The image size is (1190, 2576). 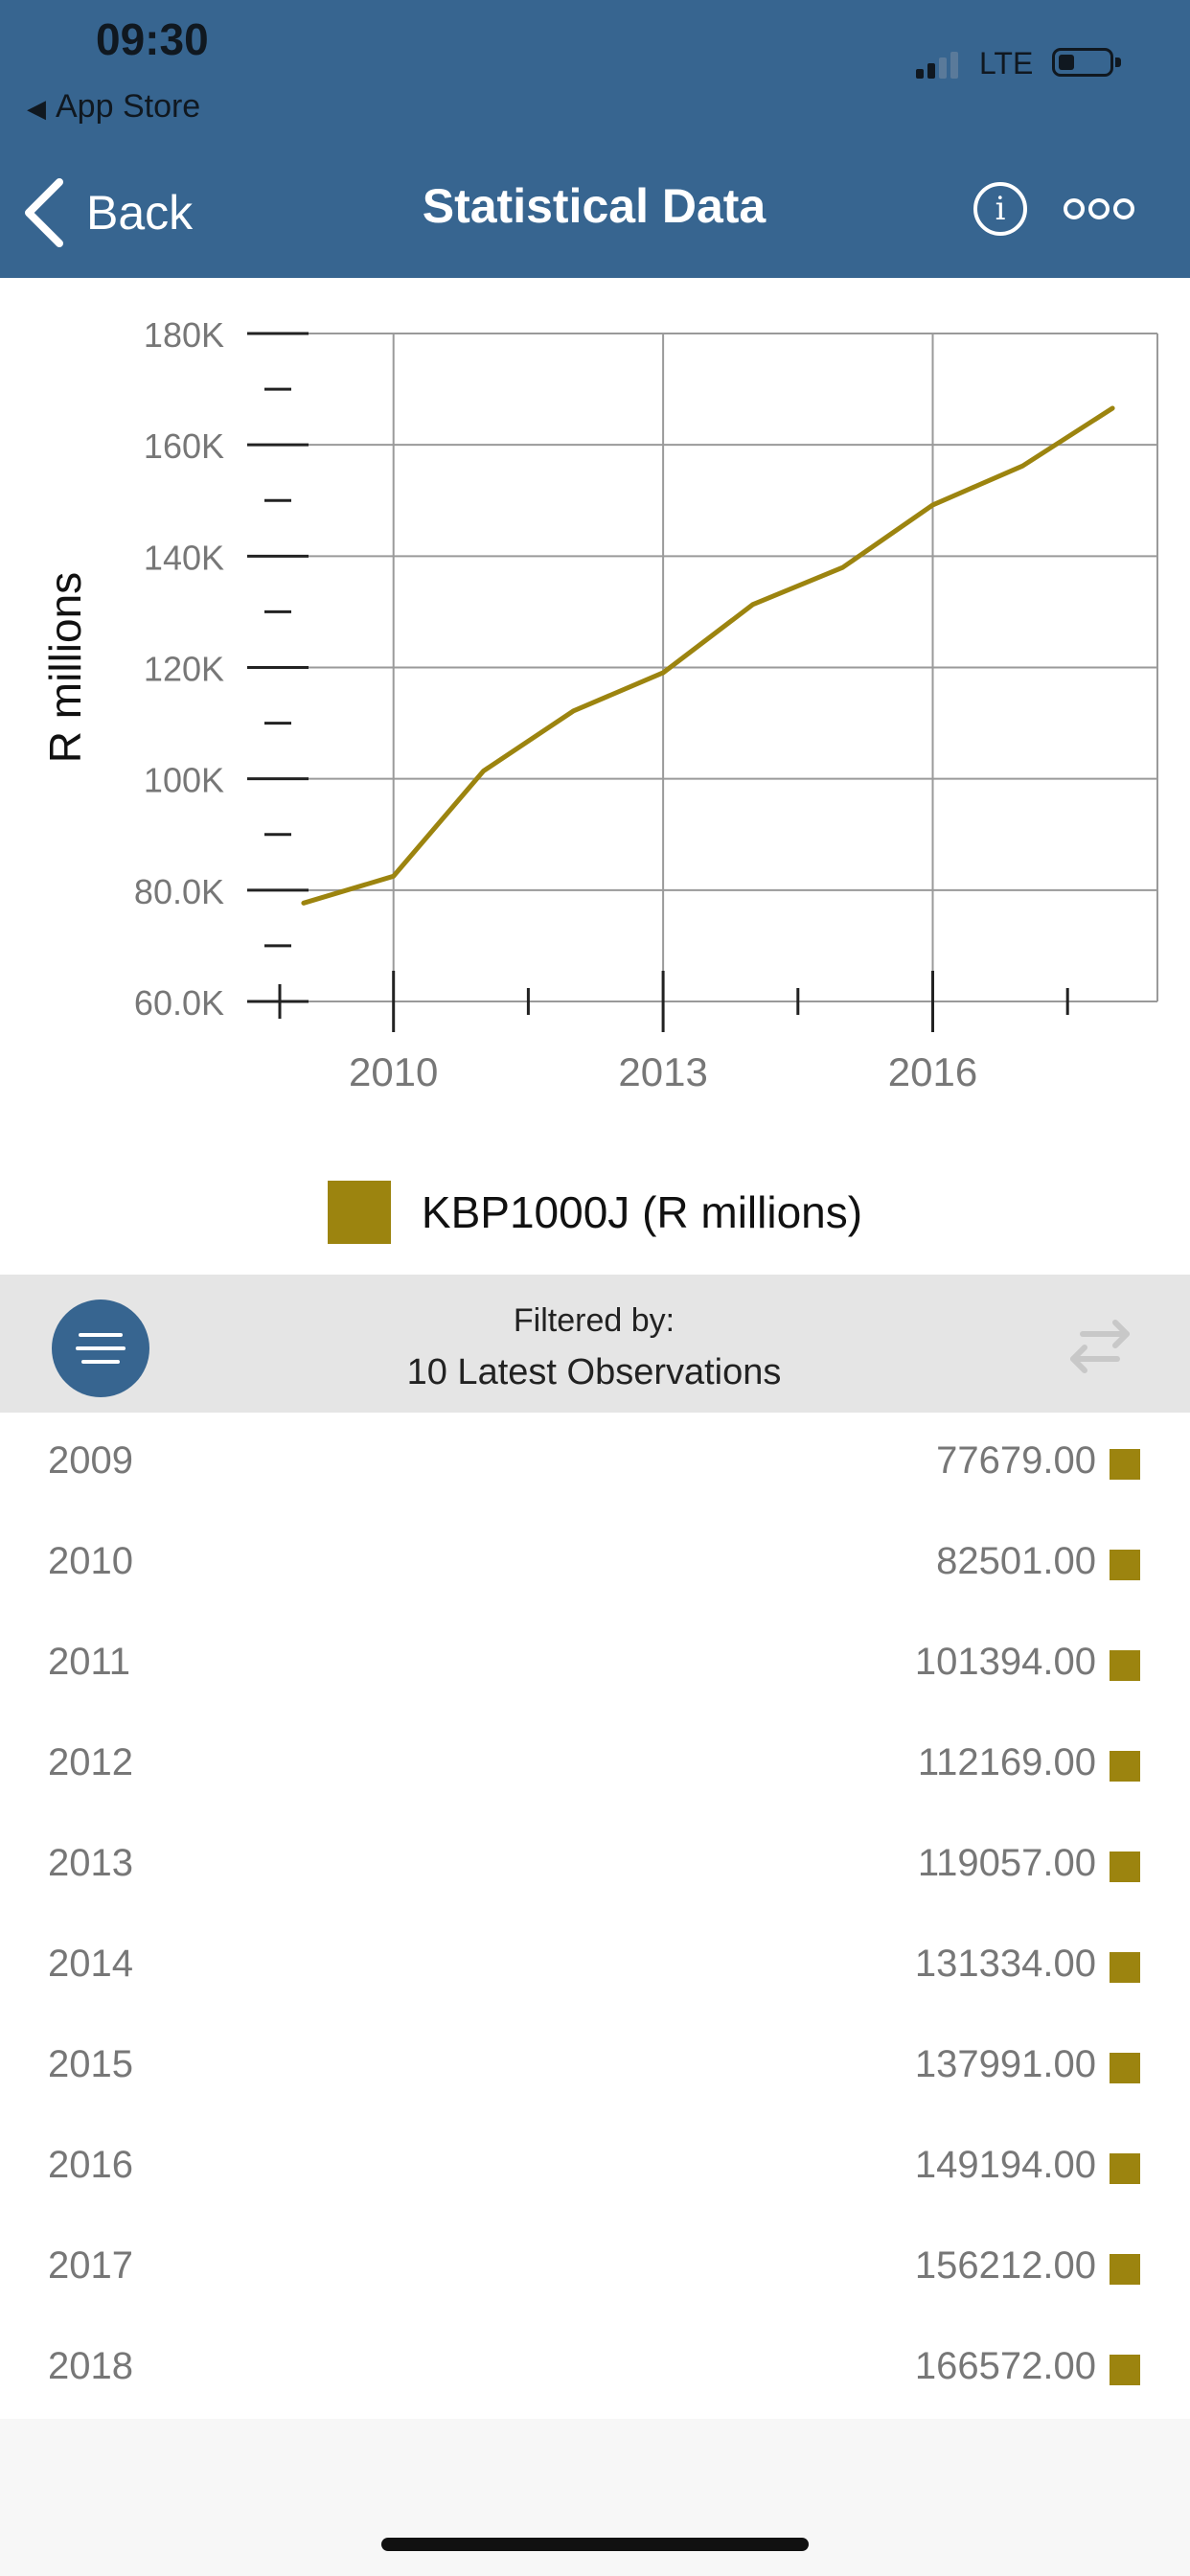 I want to click on filter-summary: Filtered by: 10 Latest Observations, so click(x=594, y=1349).